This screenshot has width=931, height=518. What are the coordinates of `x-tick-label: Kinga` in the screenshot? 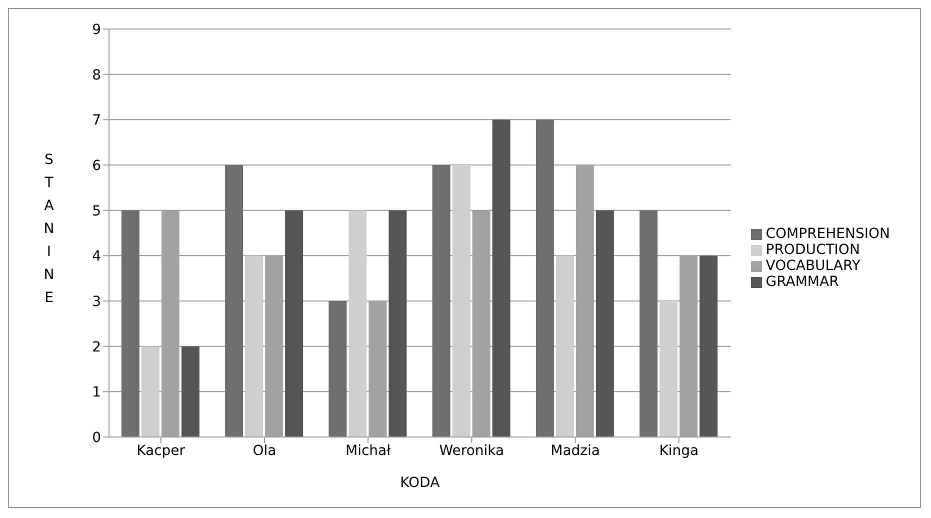 It's located at (679, 450).